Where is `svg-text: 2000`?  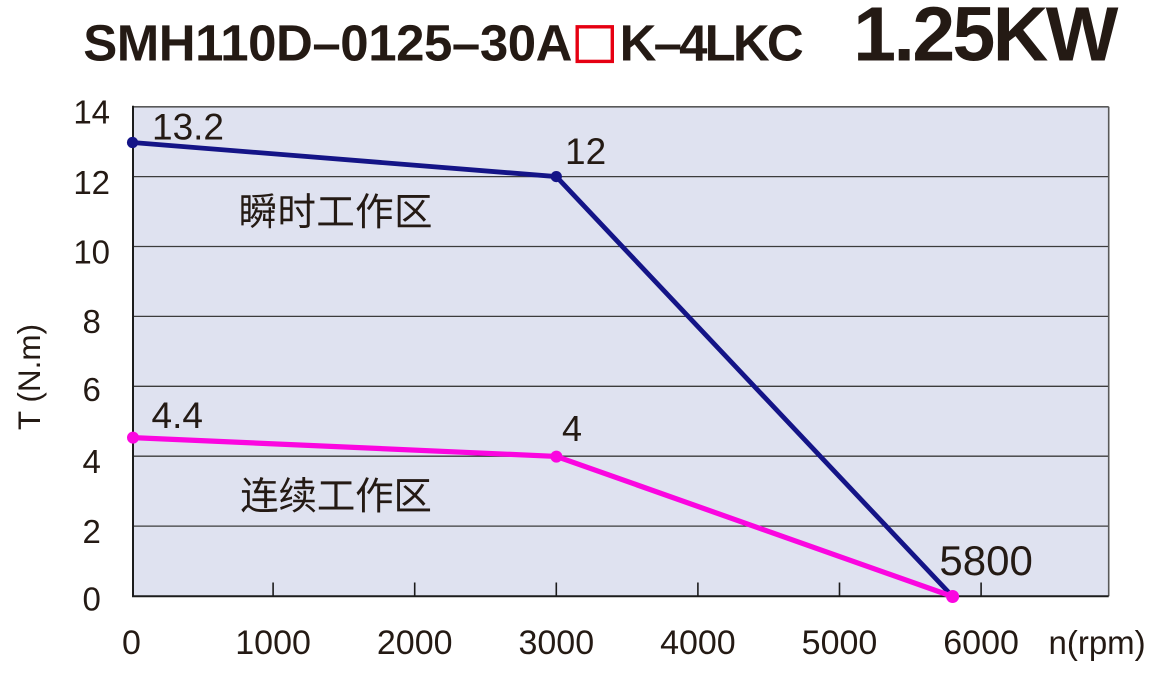
svg-text: 2000 is located at coordinates (415, 643).